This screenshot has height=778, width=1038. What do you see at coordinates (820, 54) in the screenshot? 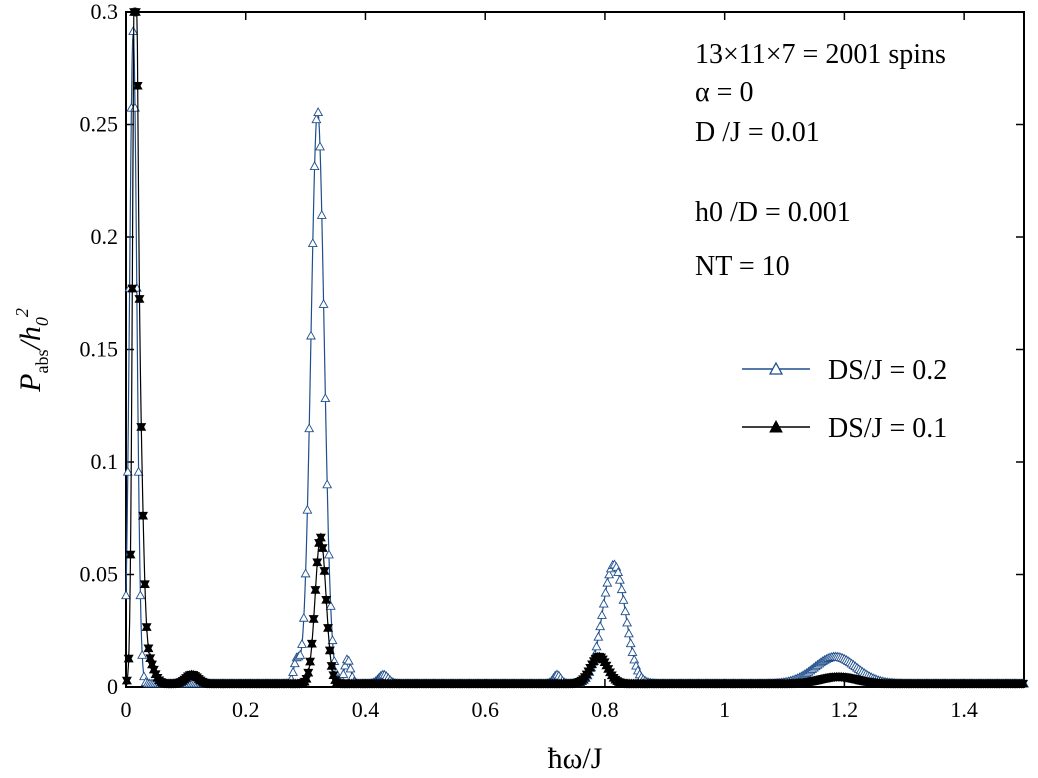
I see `annotation-size: 13×11×7 = 2001 spins` at bounding box center [820, 54].